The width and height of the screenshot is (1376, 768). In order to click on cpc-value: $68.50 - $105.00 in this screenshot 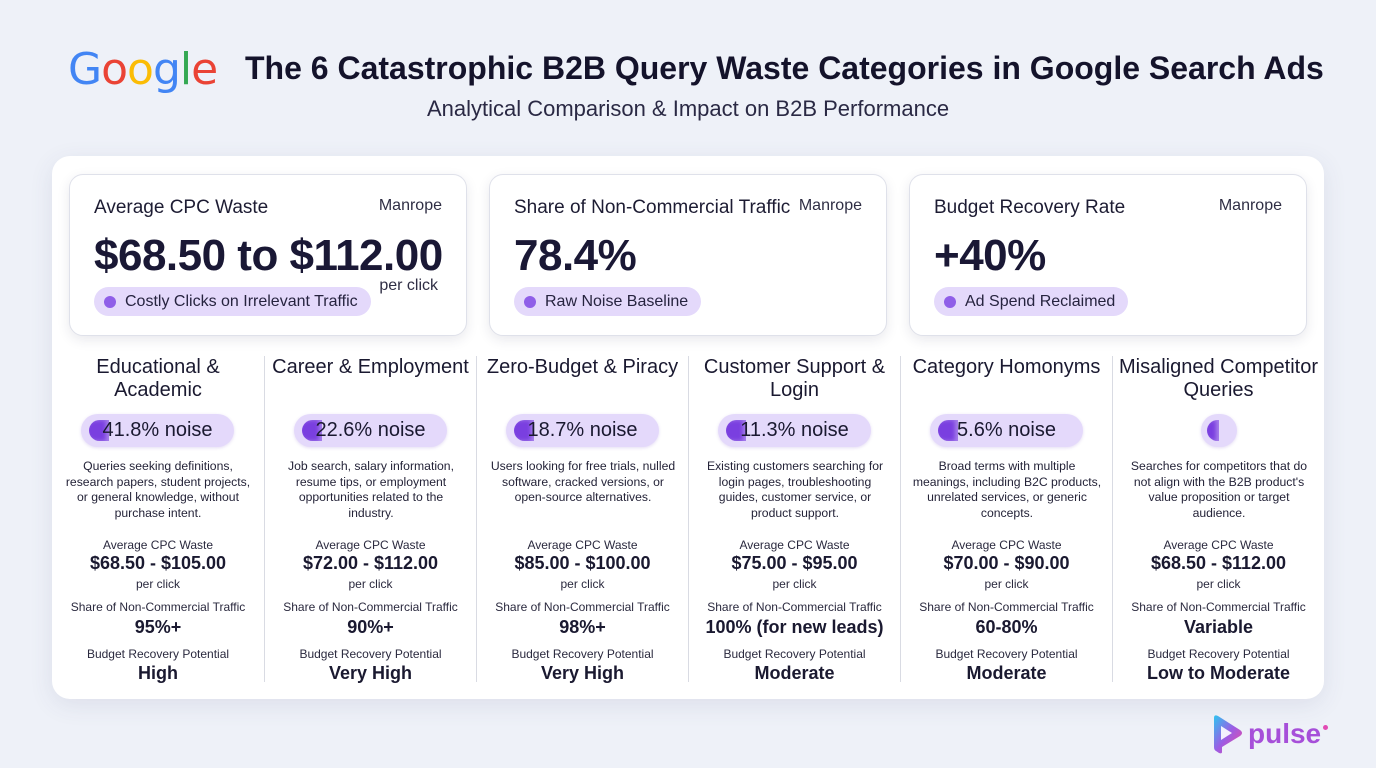, I will do `click(158, 563)`.